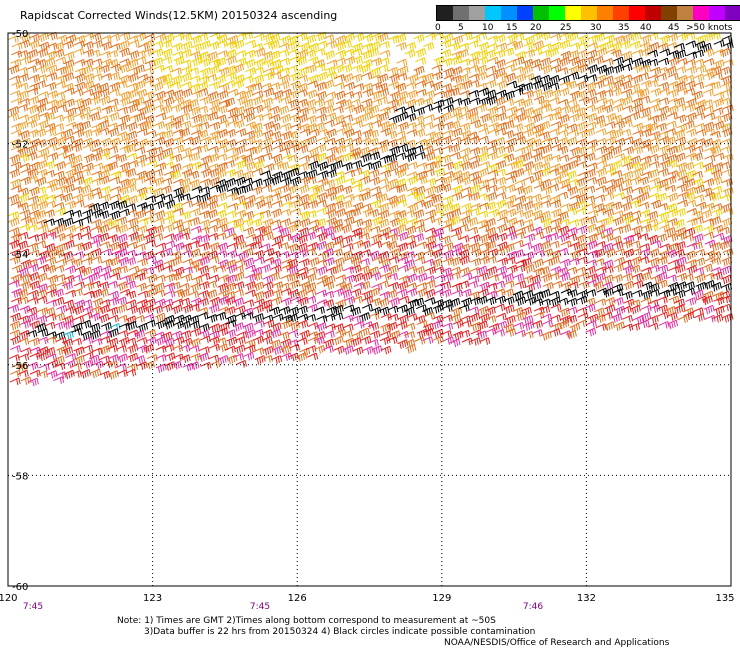 Image resolution: width=740 pixels, height=650 pixels. I want to click on legend-label: 25, so click(566, 28).